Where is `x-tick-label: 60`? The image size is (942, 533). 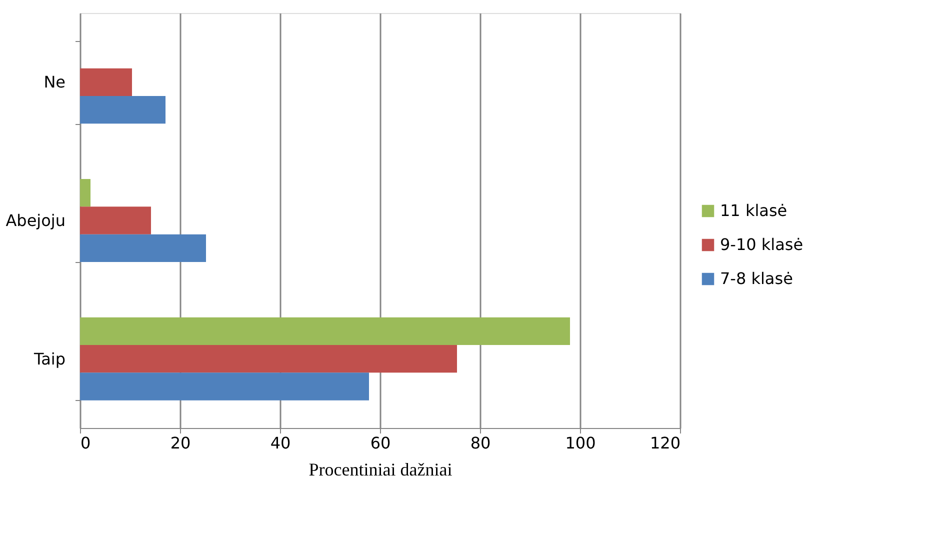 x-tick-label: 60 is located at coordinates (380, 443).